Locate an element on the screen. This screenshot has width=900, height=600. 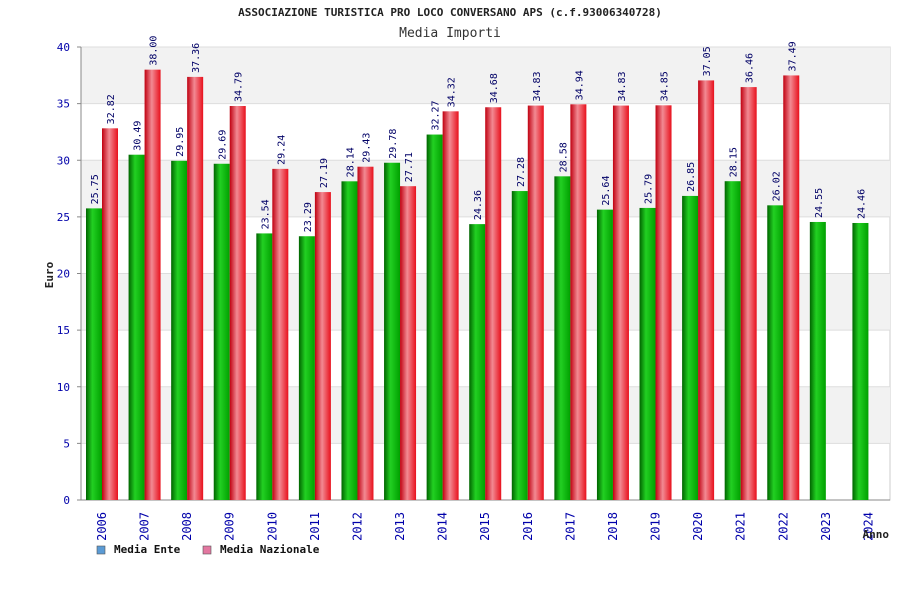
legend: Media Ente Media Nazionale is located at coordinates (208, 549).